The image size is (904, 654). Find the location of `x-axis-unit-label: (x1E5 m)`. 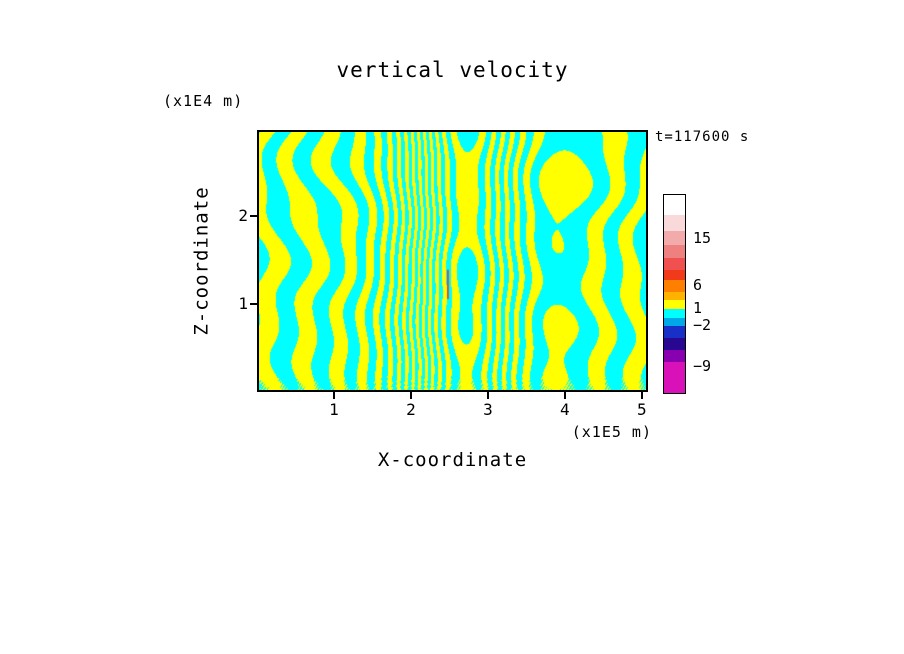

x-axis-unit-label: (x1E5 m) is located at coordinates (611, 432).